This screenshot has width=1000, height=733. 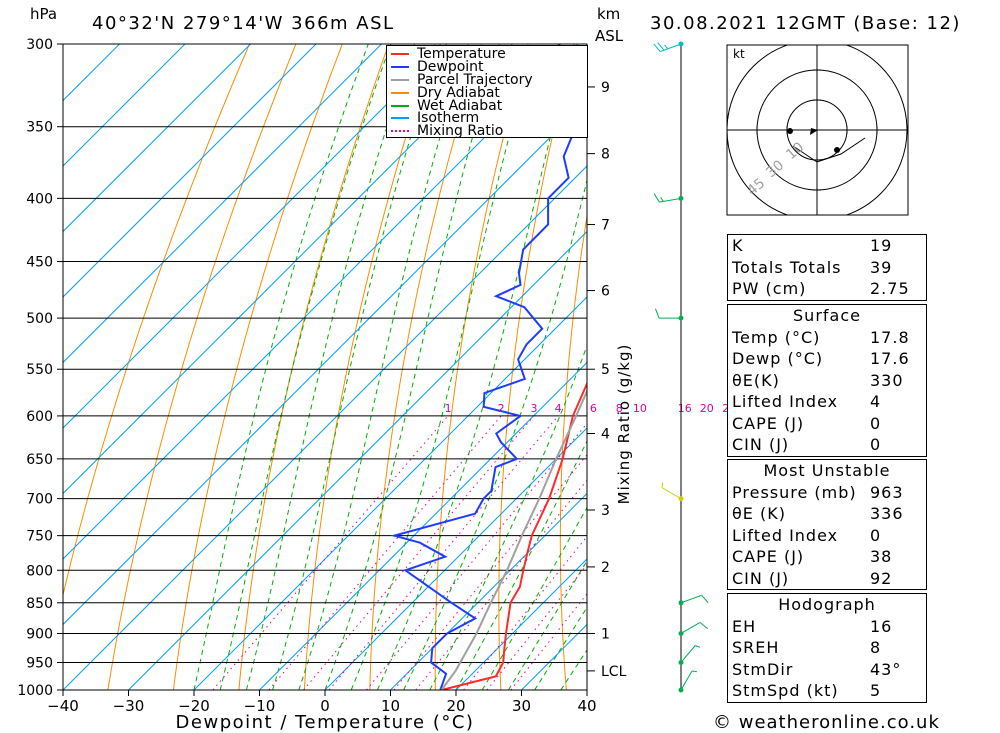 What do you see at coordinates (455, 706) in the screenshot?
I see `temperature-tick-label: 20` at bounding box center [455, 706].